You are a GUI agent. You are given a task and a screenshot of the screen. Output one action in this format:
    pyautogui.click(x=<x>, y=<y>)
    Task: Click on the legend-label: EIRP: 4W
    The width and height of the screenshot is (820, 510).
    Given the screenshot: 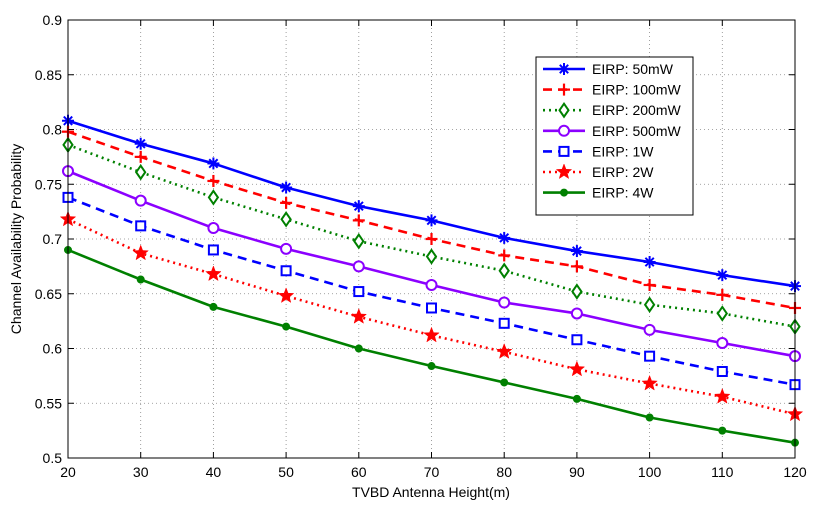 What is the action you would take?
    pyautogui.click(x=623, y=193)
    